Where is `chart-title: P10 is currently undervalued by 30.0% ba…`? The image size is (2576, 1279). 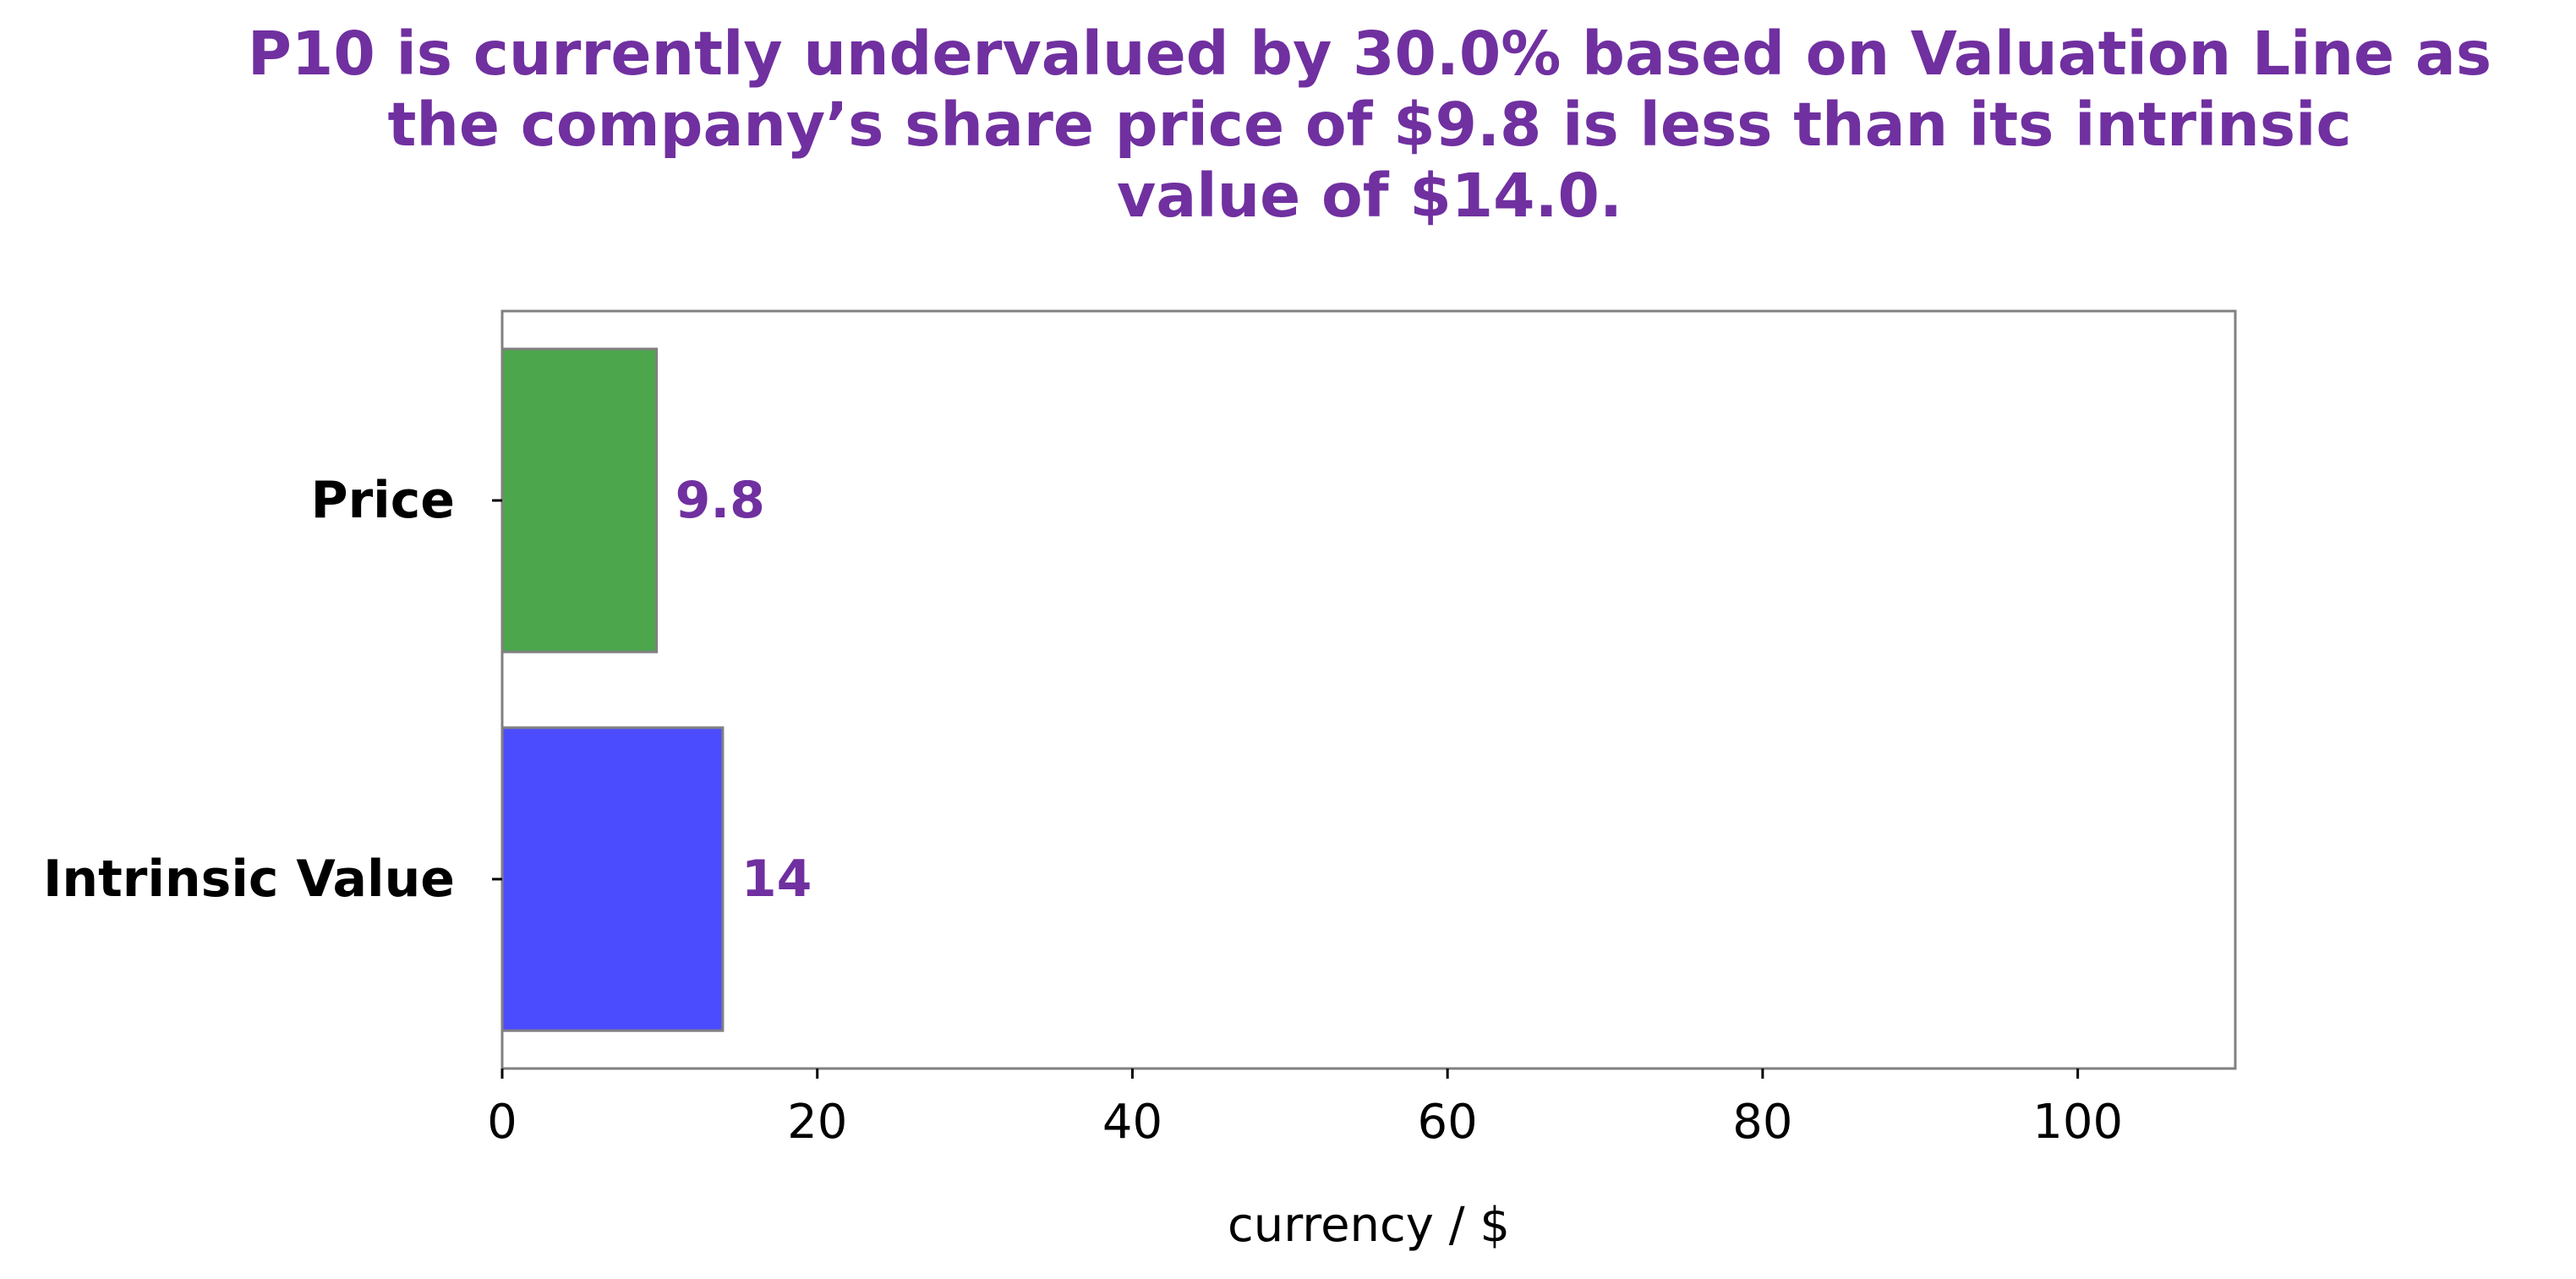 chart-title: P10 is currently undervalued by 30.0% ba… is located at coordinates (1369, 125).